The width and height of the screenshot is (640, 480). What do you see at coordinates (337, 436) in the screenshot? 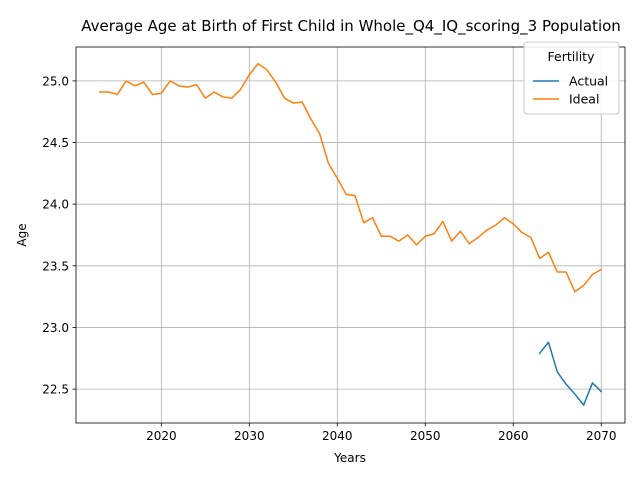
I see `x-tick-label: 2040` at bounding box center [337, 436].